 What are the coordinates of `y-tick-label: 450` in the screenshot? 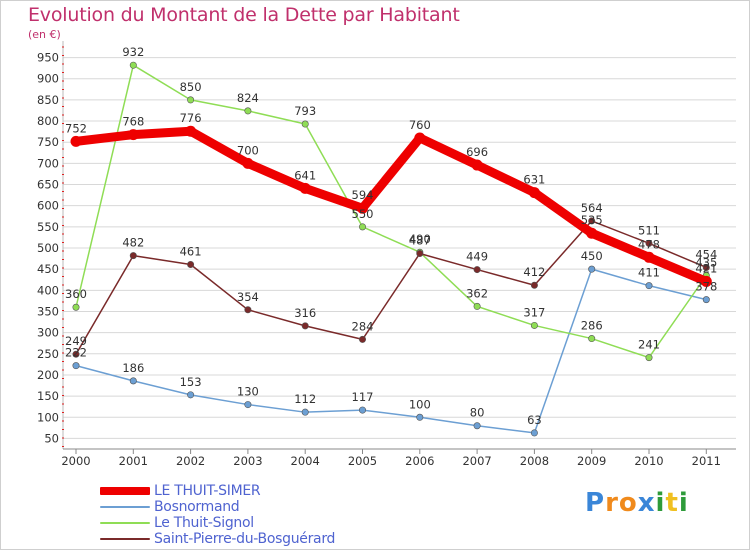 It's located at (48, 269).